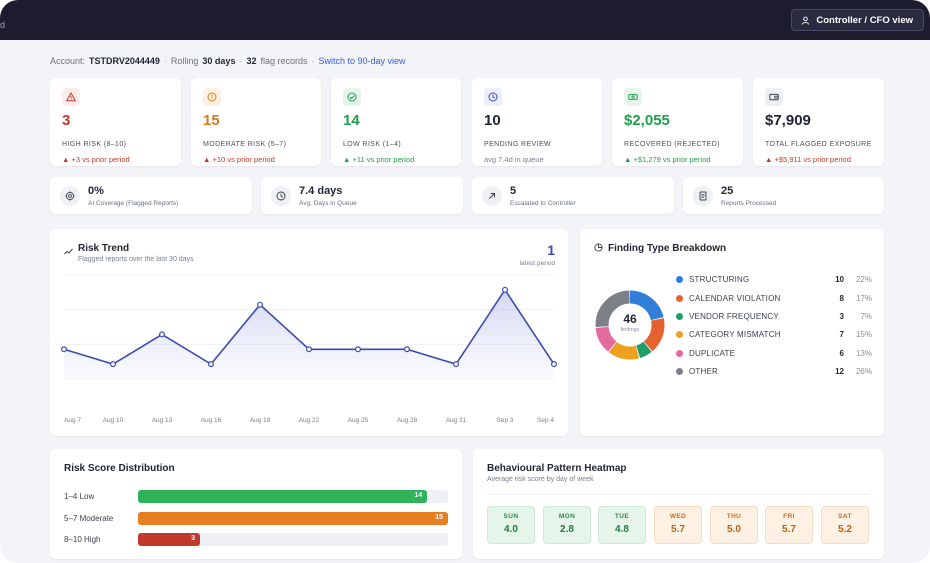 This screenshot has height=563, width=930. What do you see at coordinates (396, 122) in the screenshot?
I see `kpi-card-low-risk: 14 LOW RISK (1–4) ▲ +11 vs prior period` at bounding box center [396, 122].